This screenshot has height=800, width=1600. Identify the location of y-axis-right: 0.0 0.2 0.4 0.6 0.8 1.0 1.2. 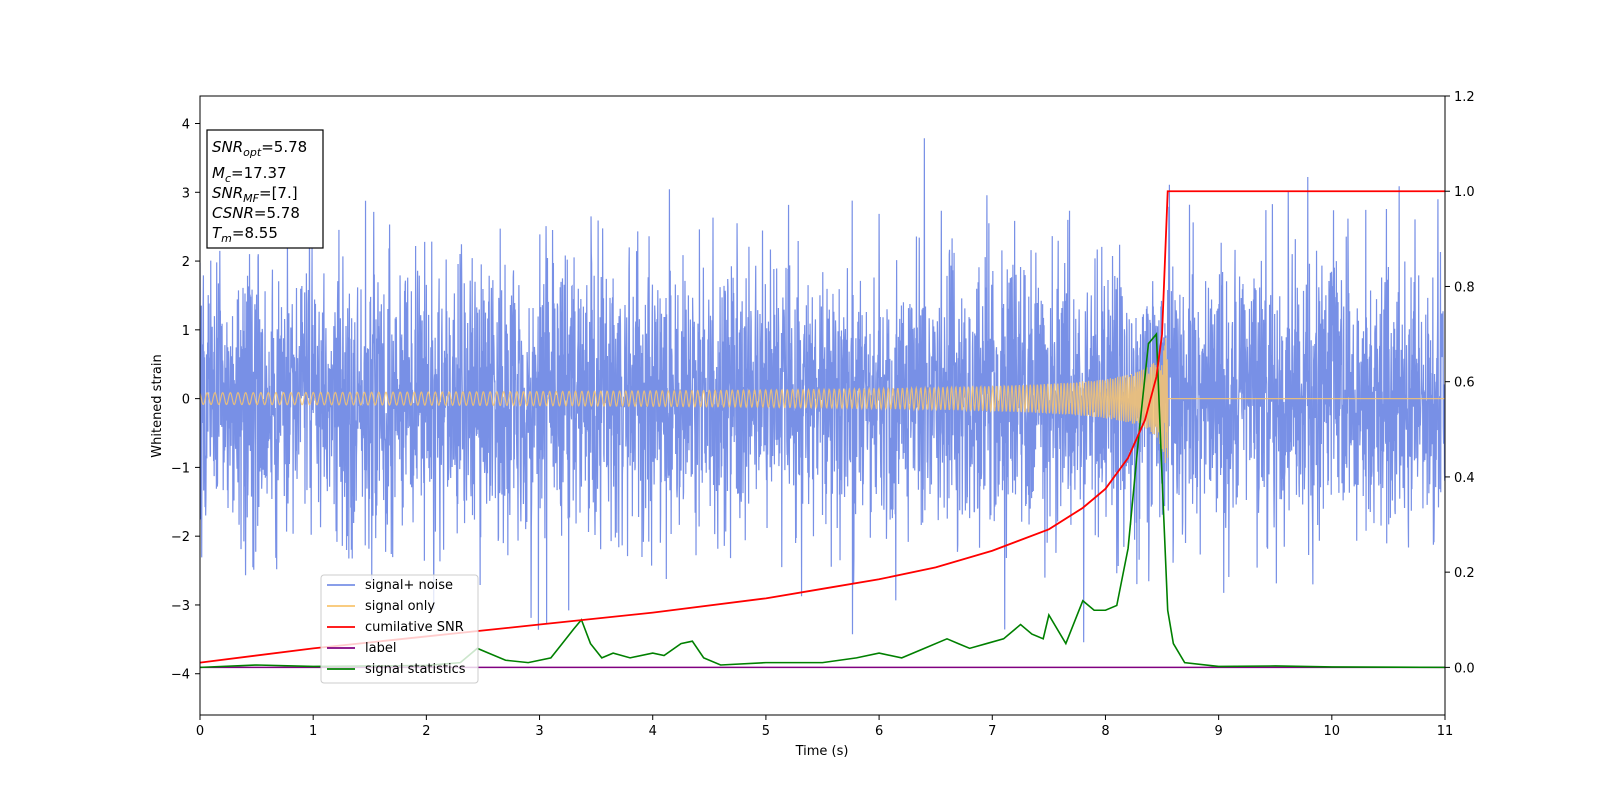
(1460, 383).